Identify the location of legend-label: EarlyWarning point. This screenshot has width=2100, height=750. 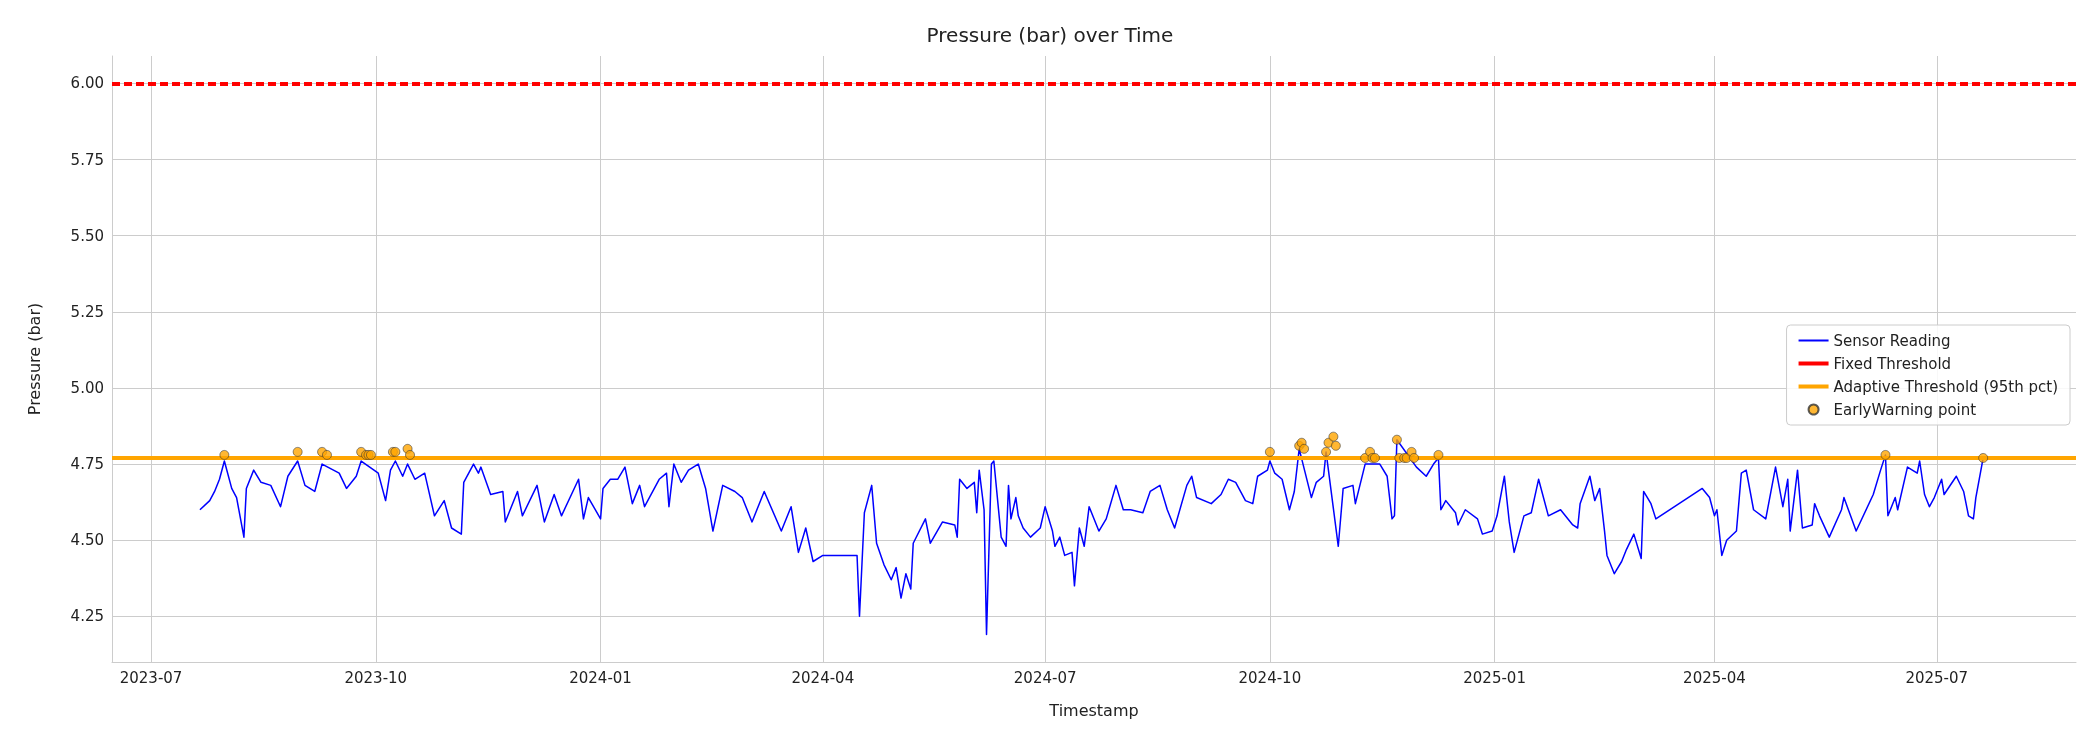
(1905, 409).